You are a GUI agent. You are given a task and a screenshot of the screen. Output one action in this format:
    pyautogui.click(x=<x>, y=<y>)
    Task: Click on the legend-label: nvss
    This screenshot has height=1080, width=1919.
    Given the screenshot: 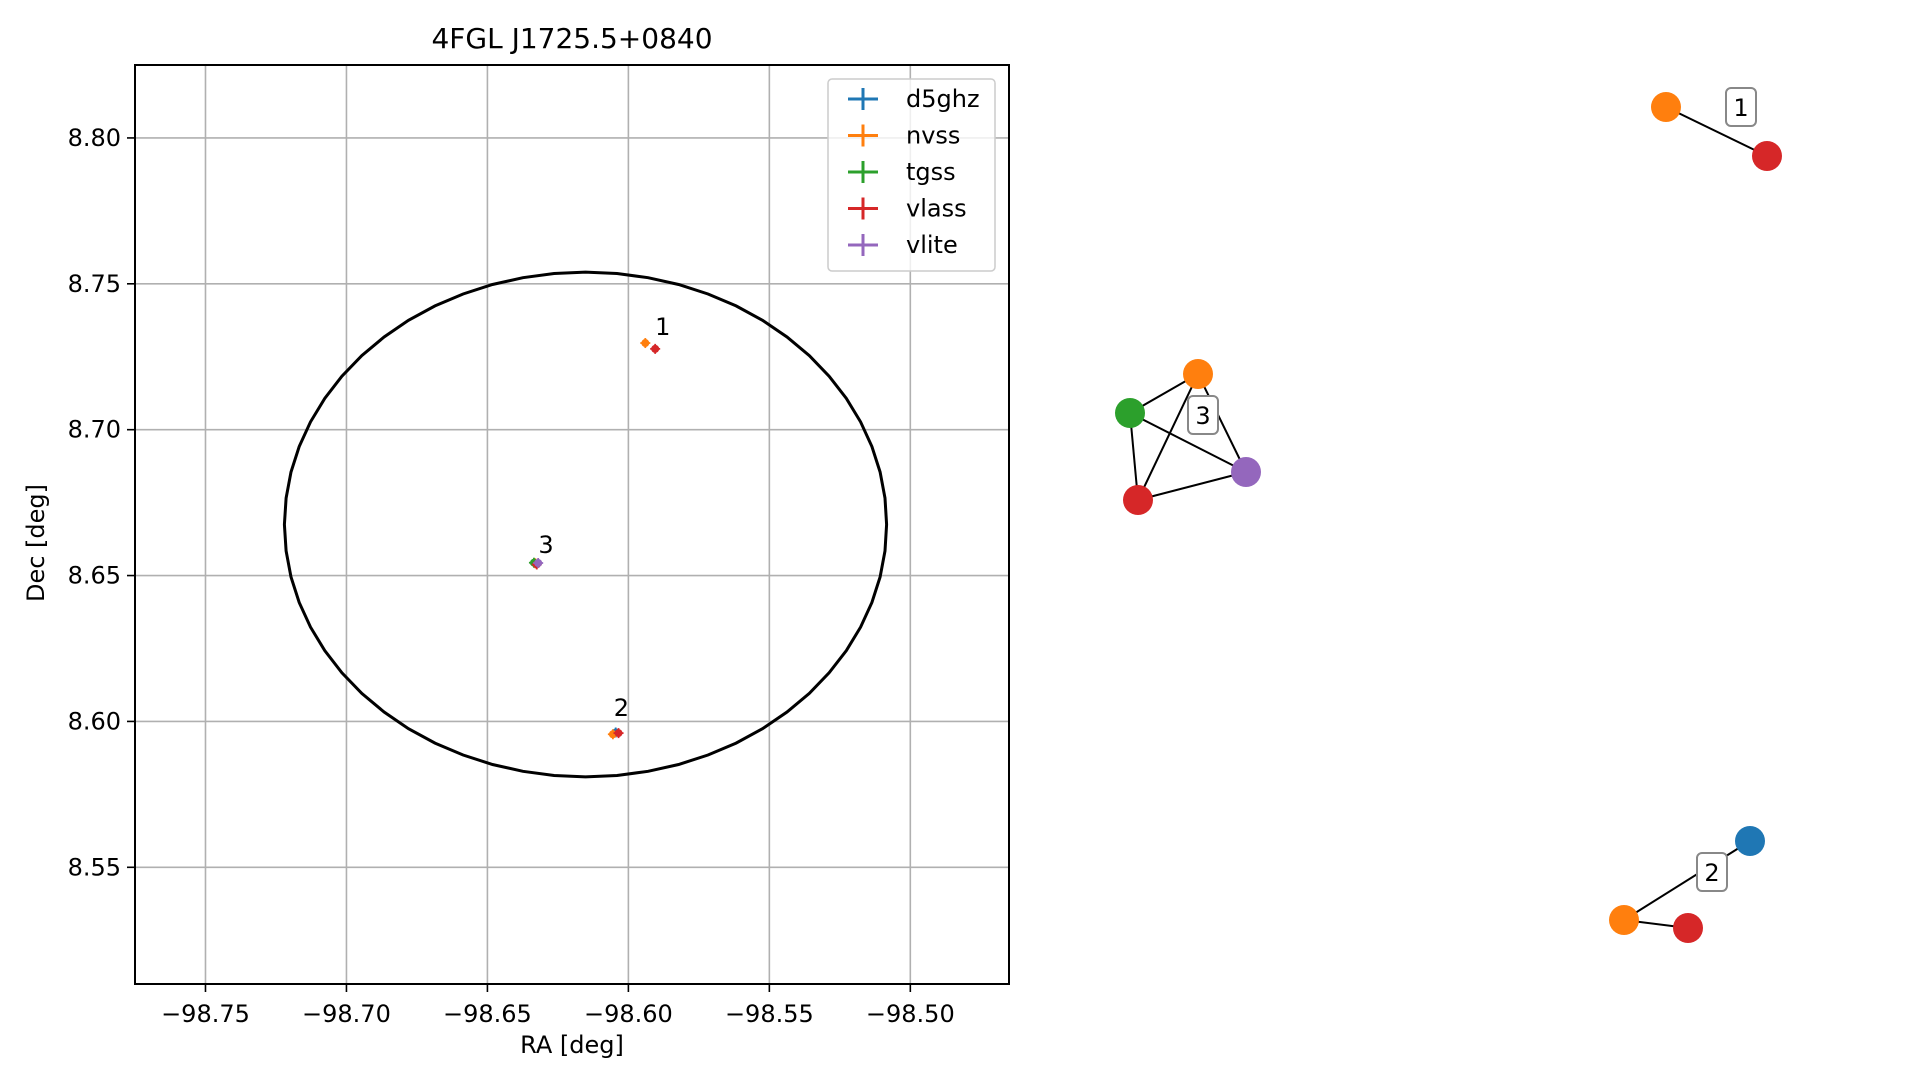 What is the action you would take?
    pyautogui.click(x=933, y=136)
    